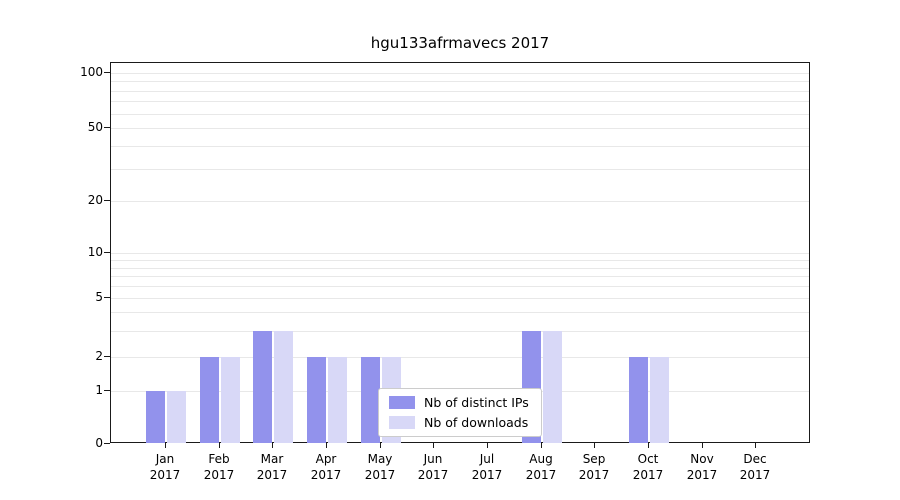  What do you see at coordinates (755, 459) in the screenshot?
I see `x-tick-month: Dec` at bounding box center [755, 459].